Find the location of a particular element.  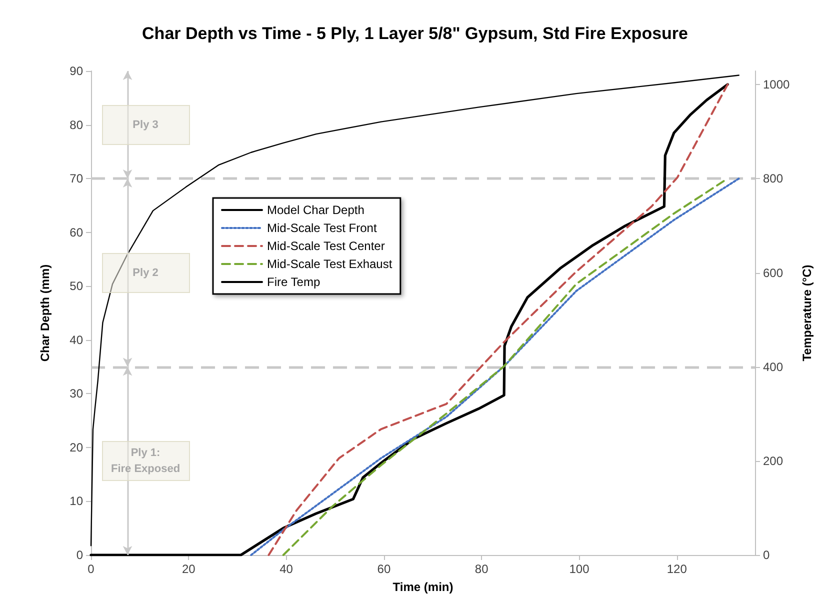

y2-tick-label: 800 is located at coordinates (773, 179).